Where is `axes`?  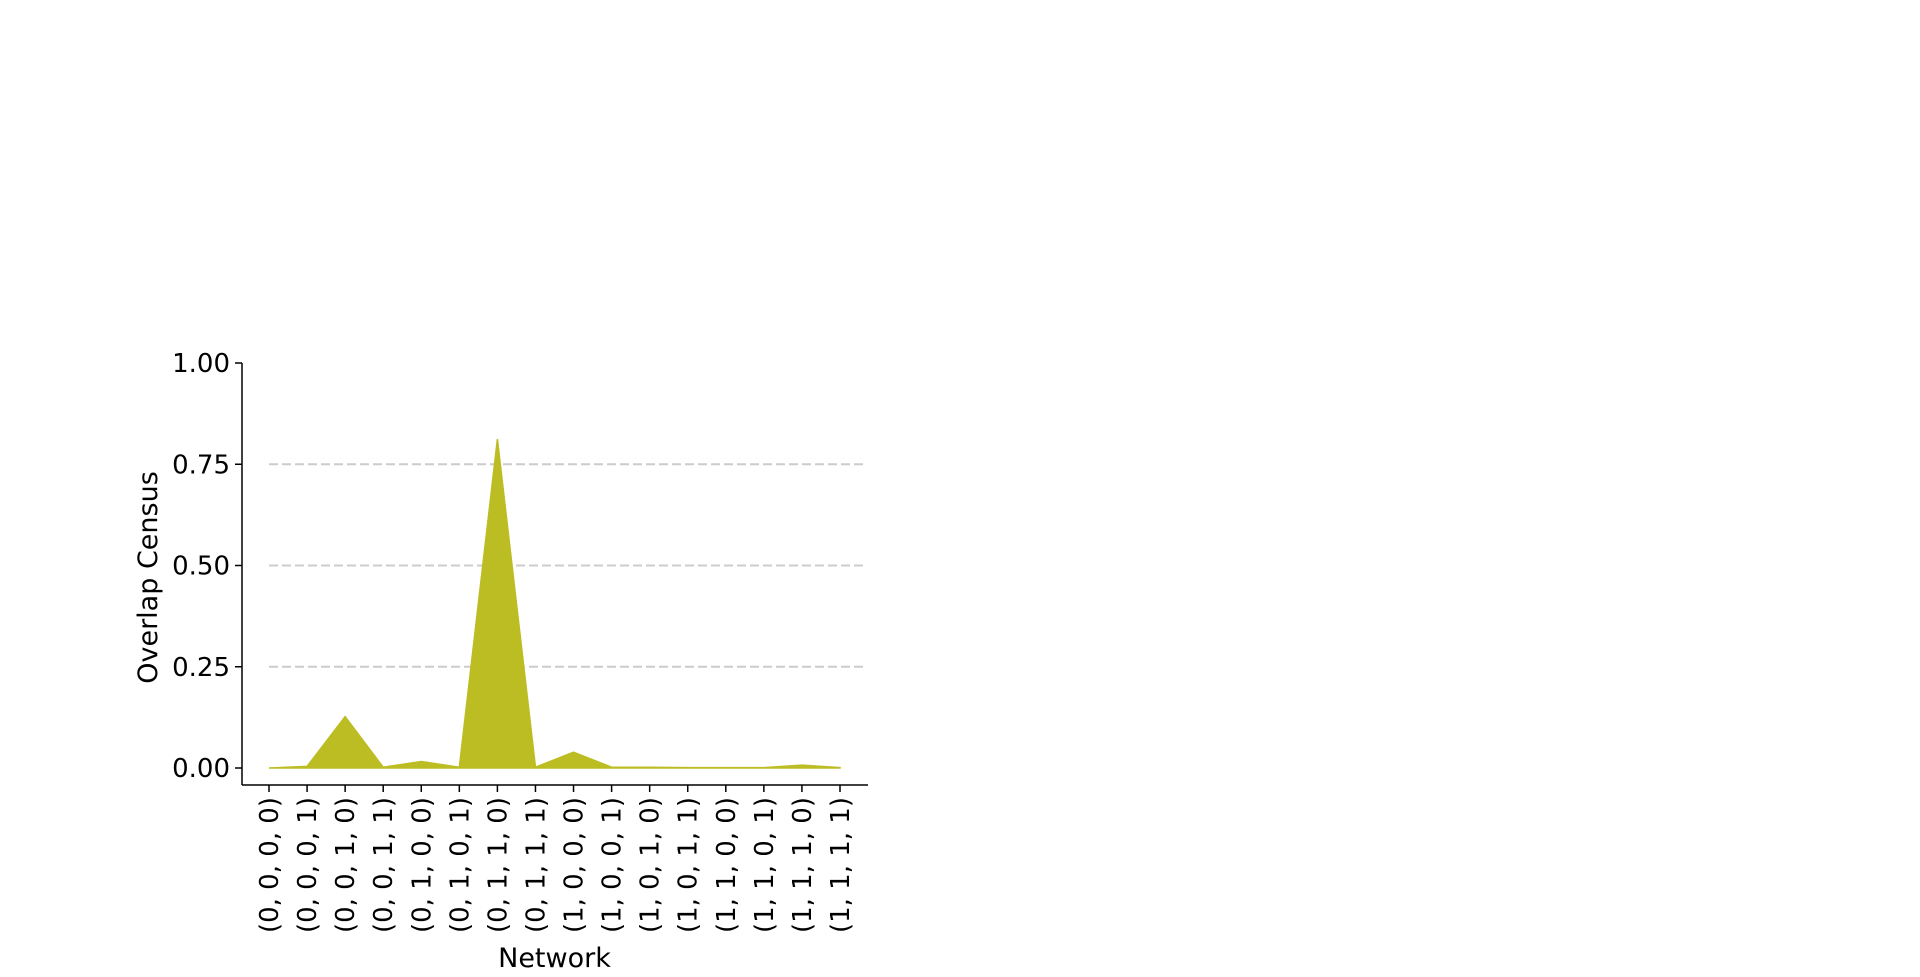 axes is located at coordinates (554, 574).